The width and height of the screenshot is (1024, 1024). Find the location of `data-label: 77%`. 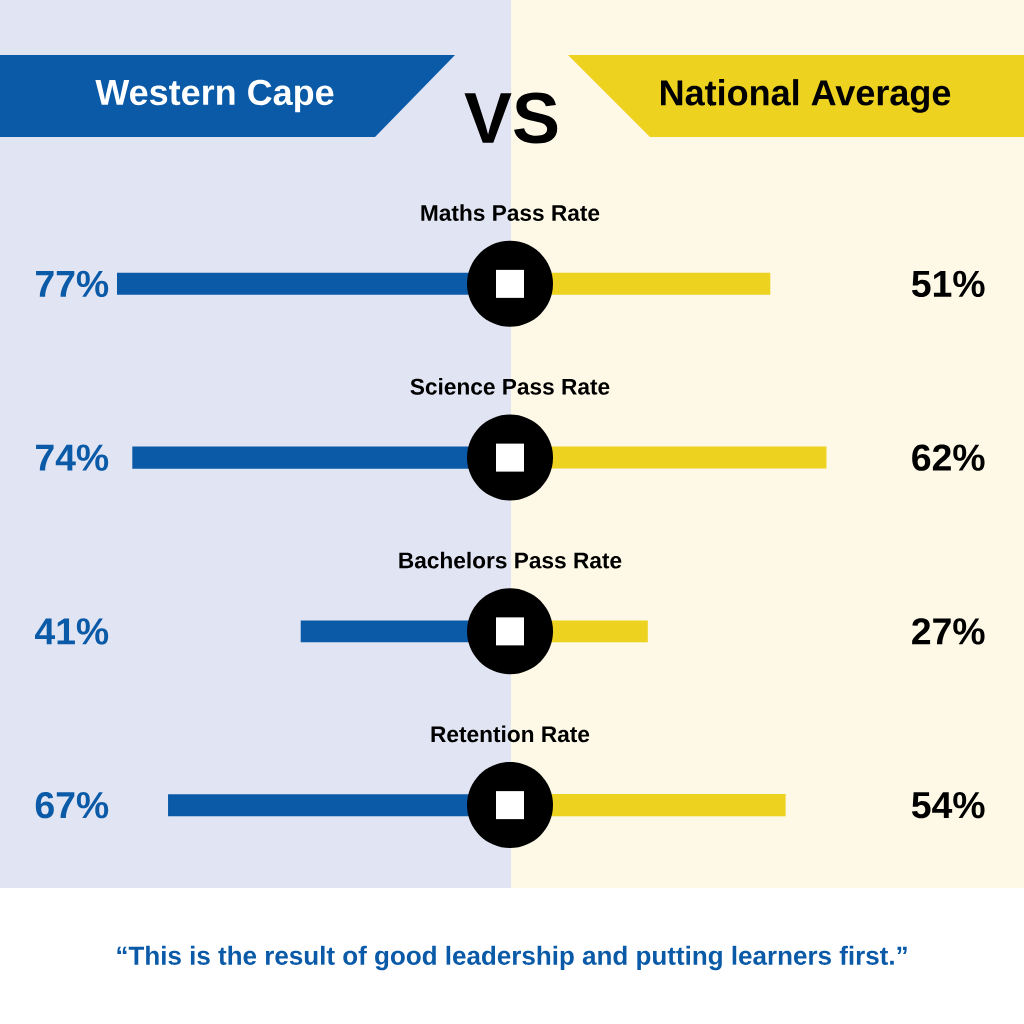

data-label: 77% is located at coordinates (72, 284).